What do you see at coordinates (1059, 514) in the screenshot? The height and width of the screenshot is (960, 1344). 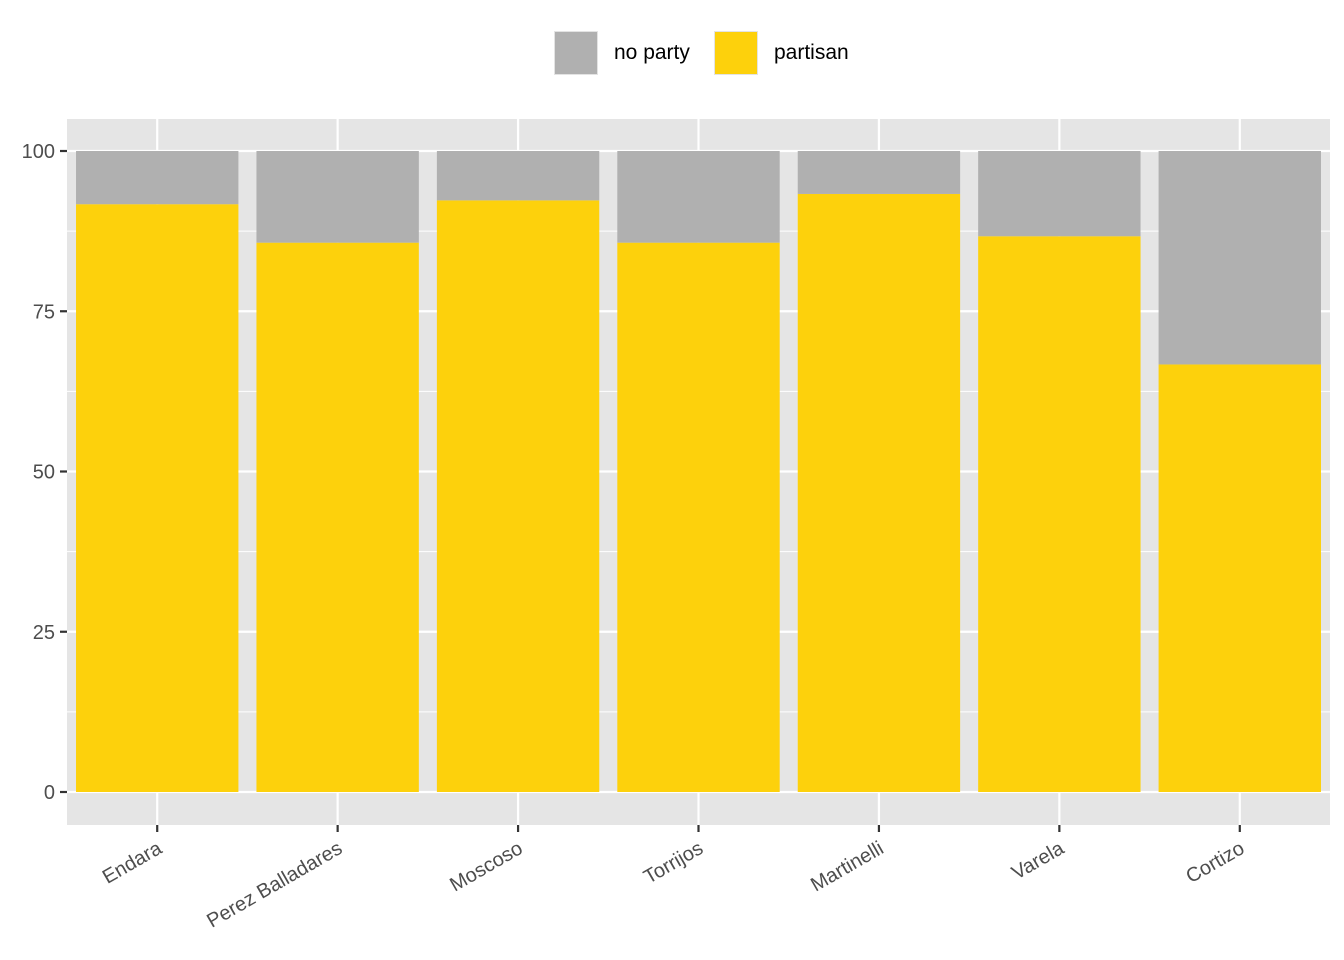 I see `bar-partisan-varela` at bounding box center [1059, 514].